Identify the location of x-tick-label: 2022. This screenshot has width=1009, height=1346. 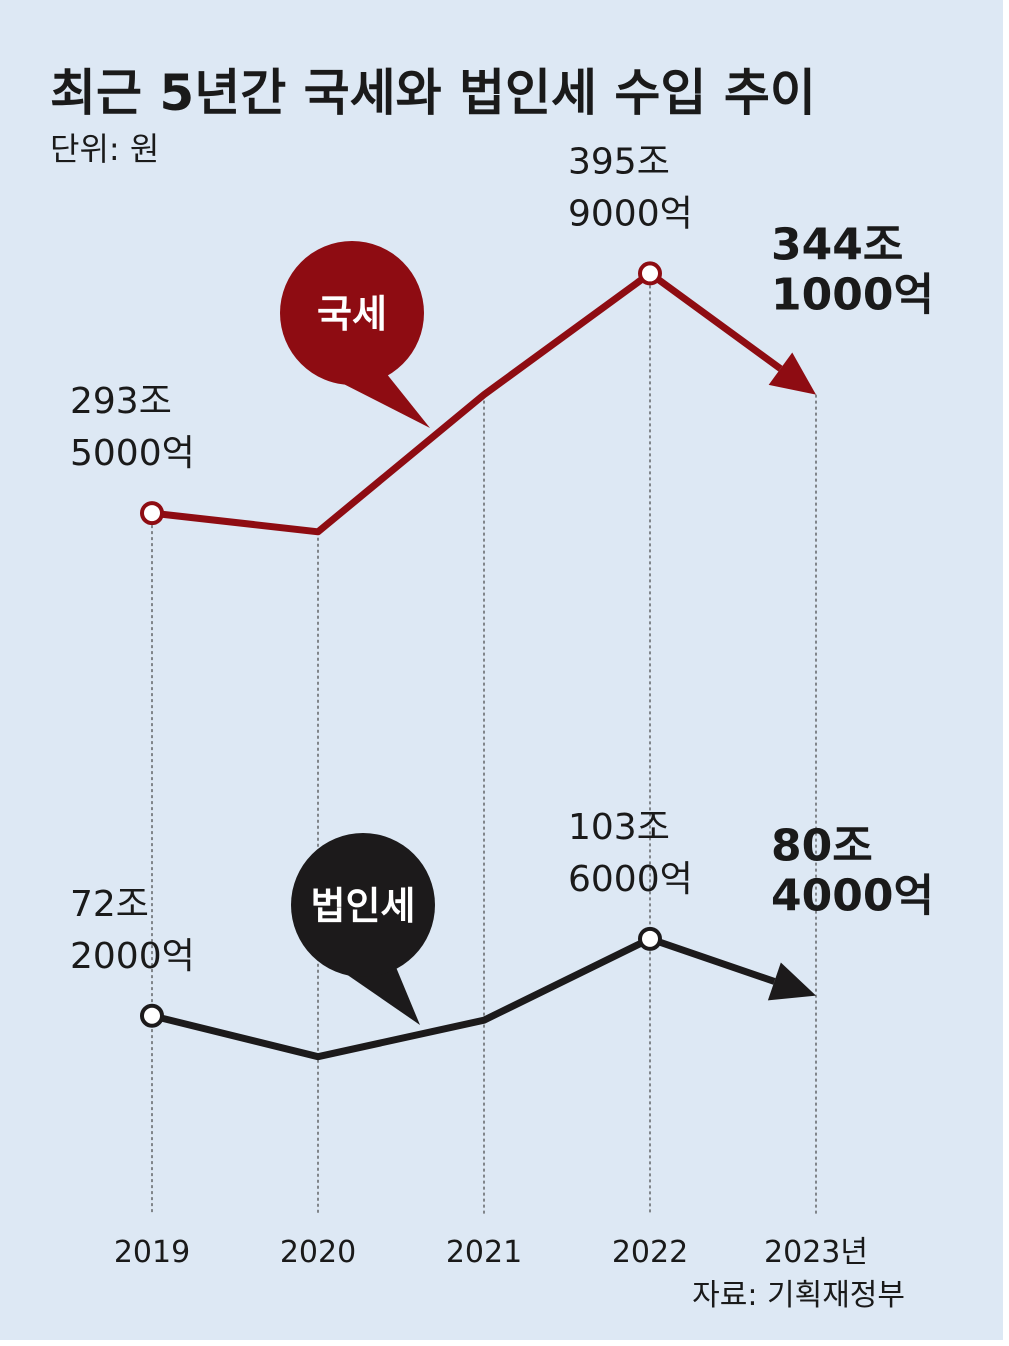
(650, 1252).